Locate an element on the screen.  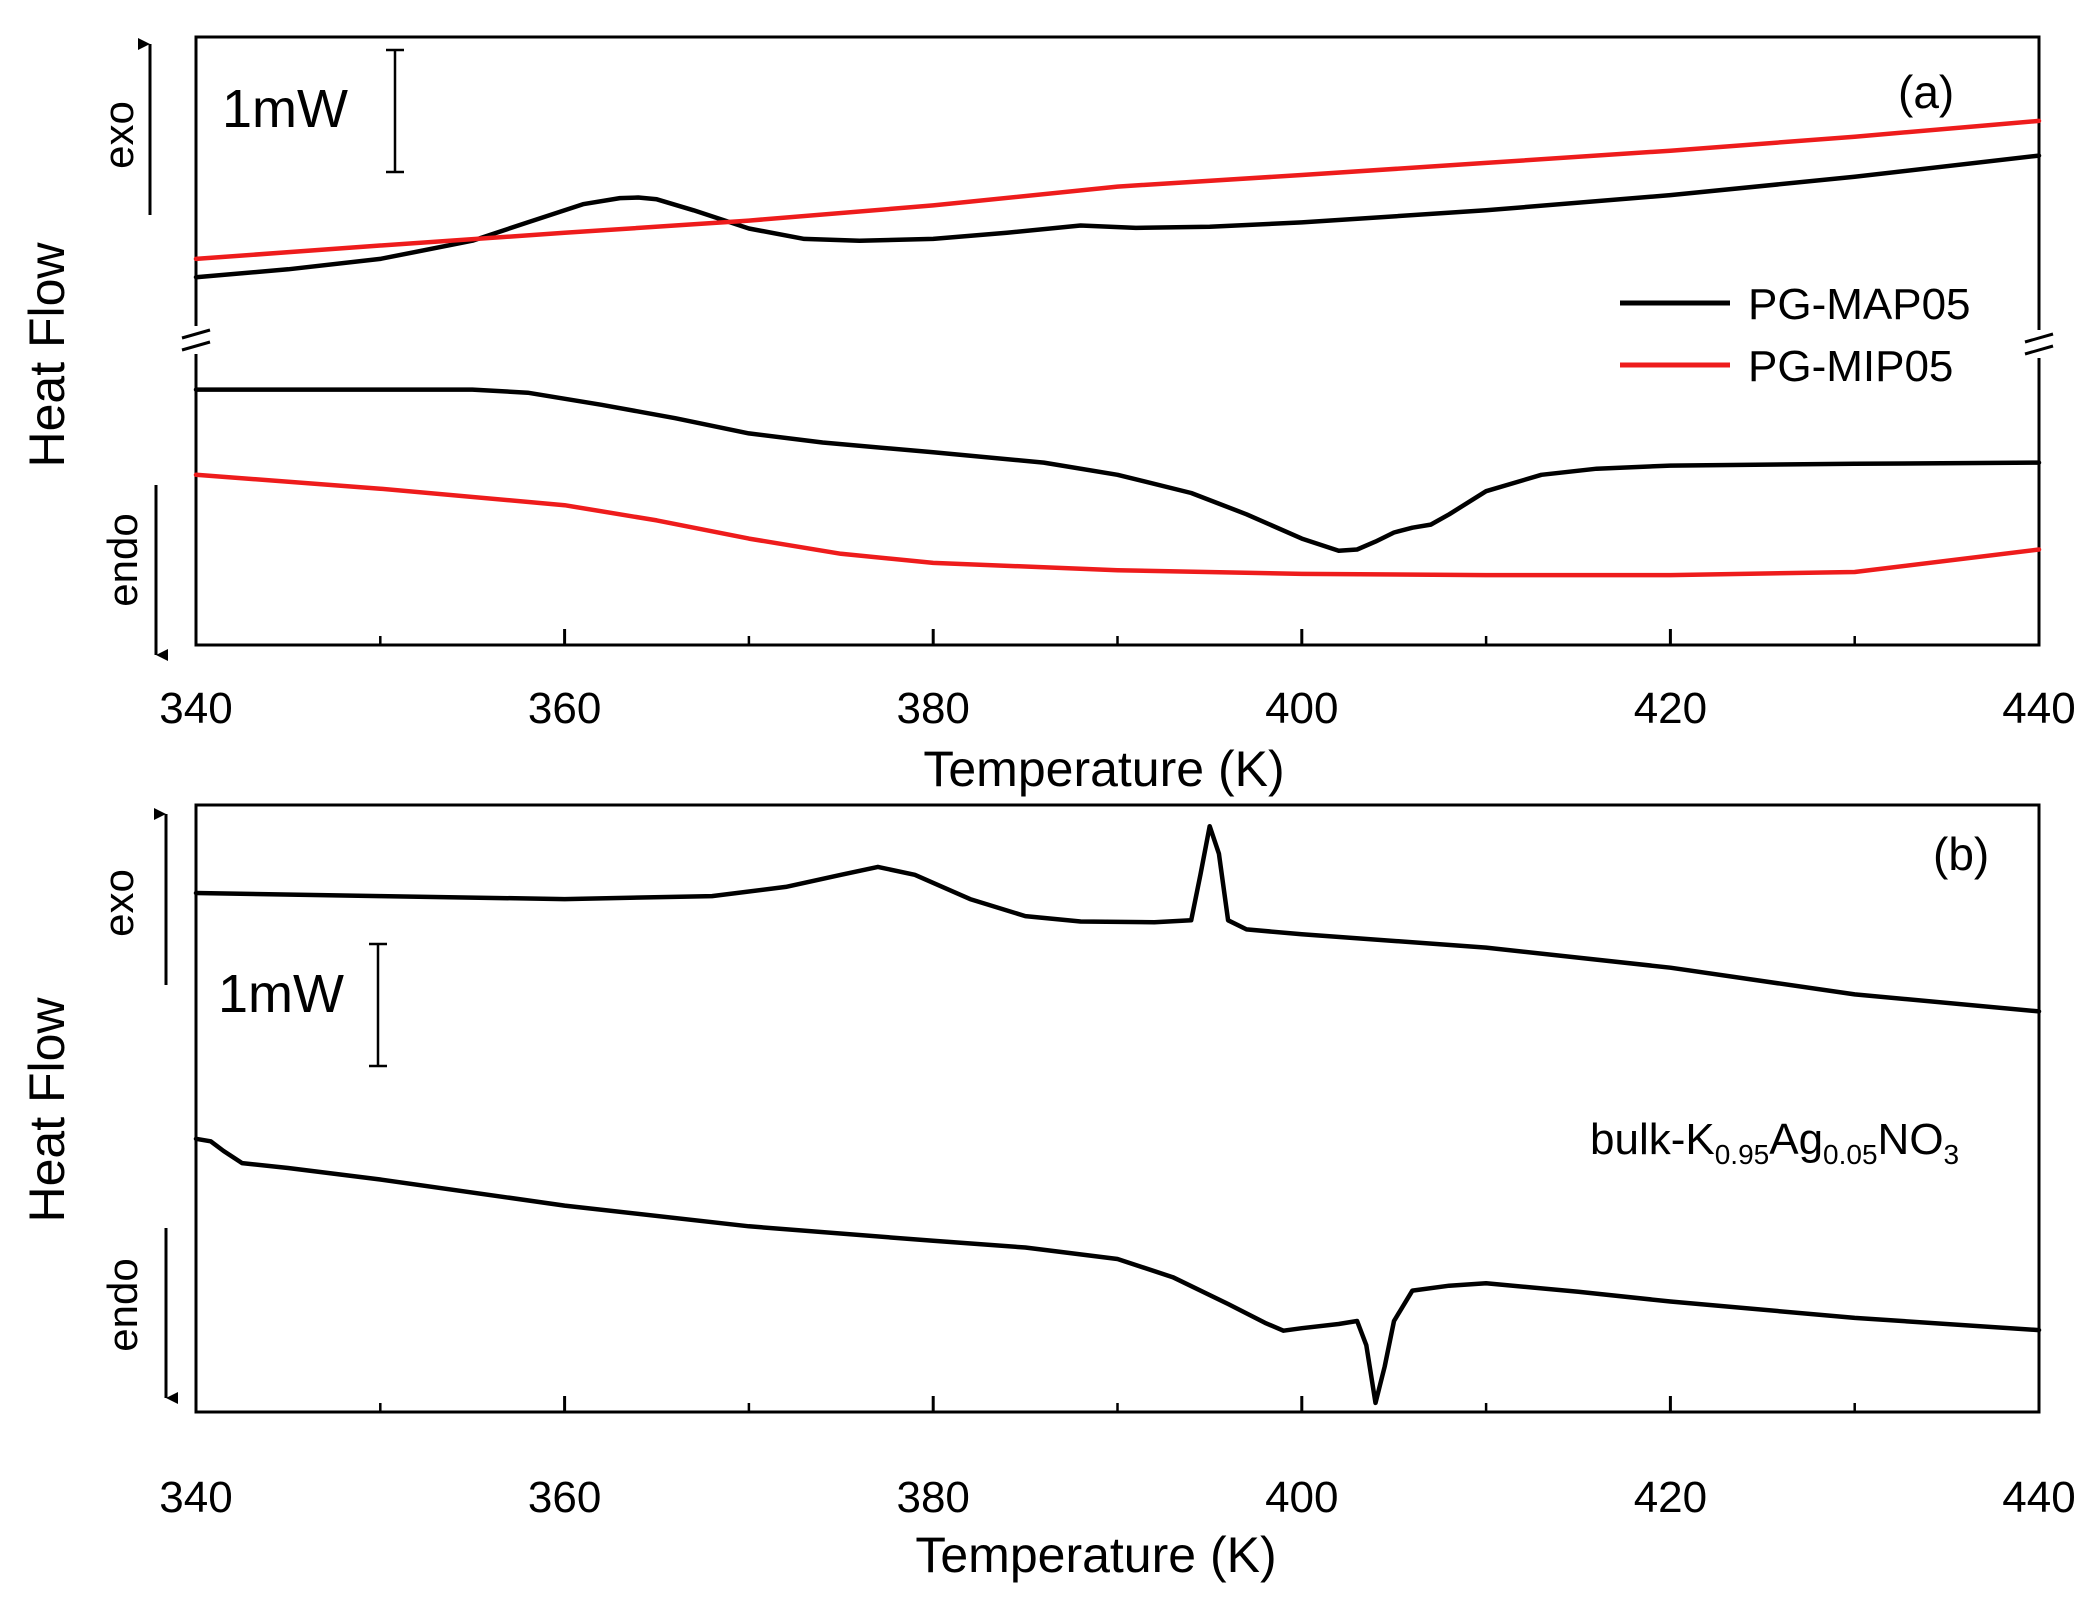
panel-a-x-axis-title: Temperature (K) is located at coordinates (1103, 769).